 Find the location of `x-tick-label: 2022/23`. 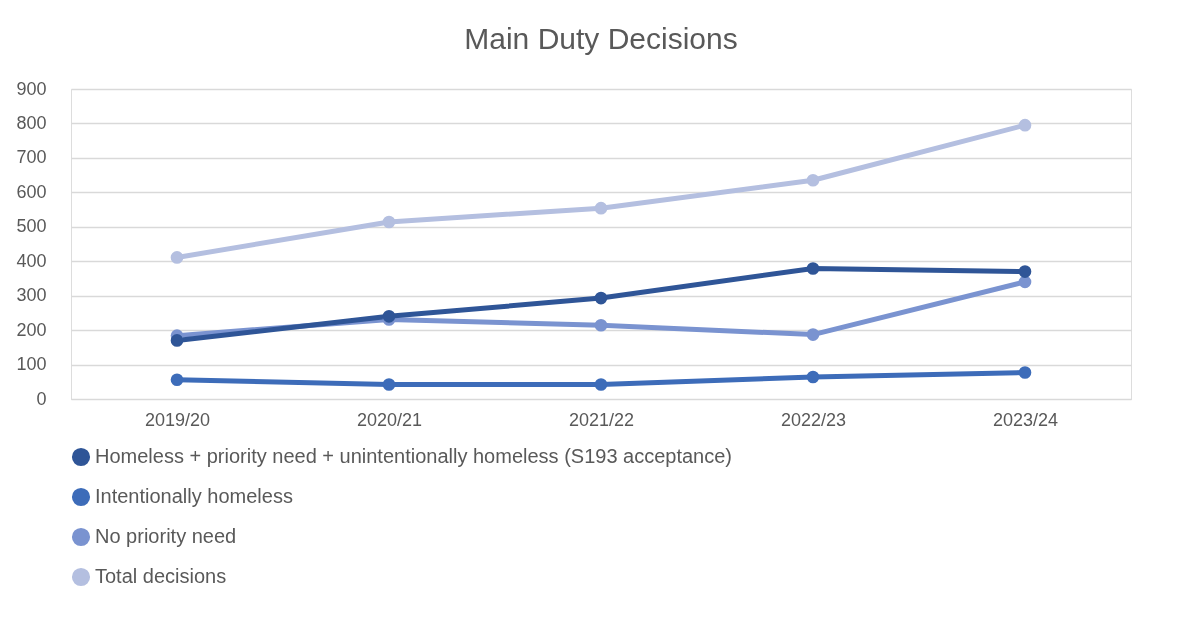

x-tick-label: 2022/23 is located at coordinates (813, 419).